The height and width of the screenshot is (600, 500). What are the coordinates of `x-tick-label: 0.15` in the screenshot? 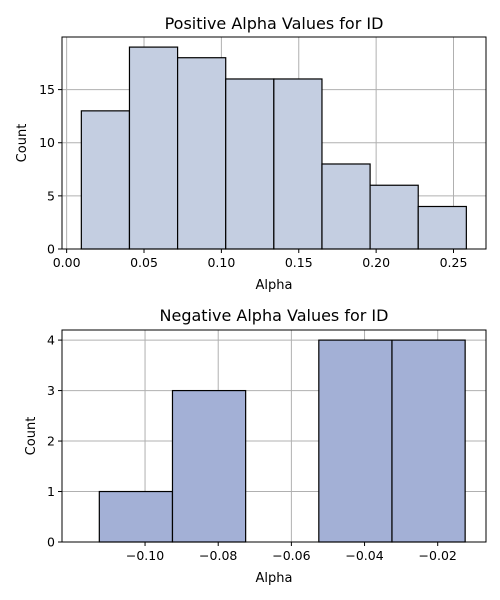 It's located at (299, 262).